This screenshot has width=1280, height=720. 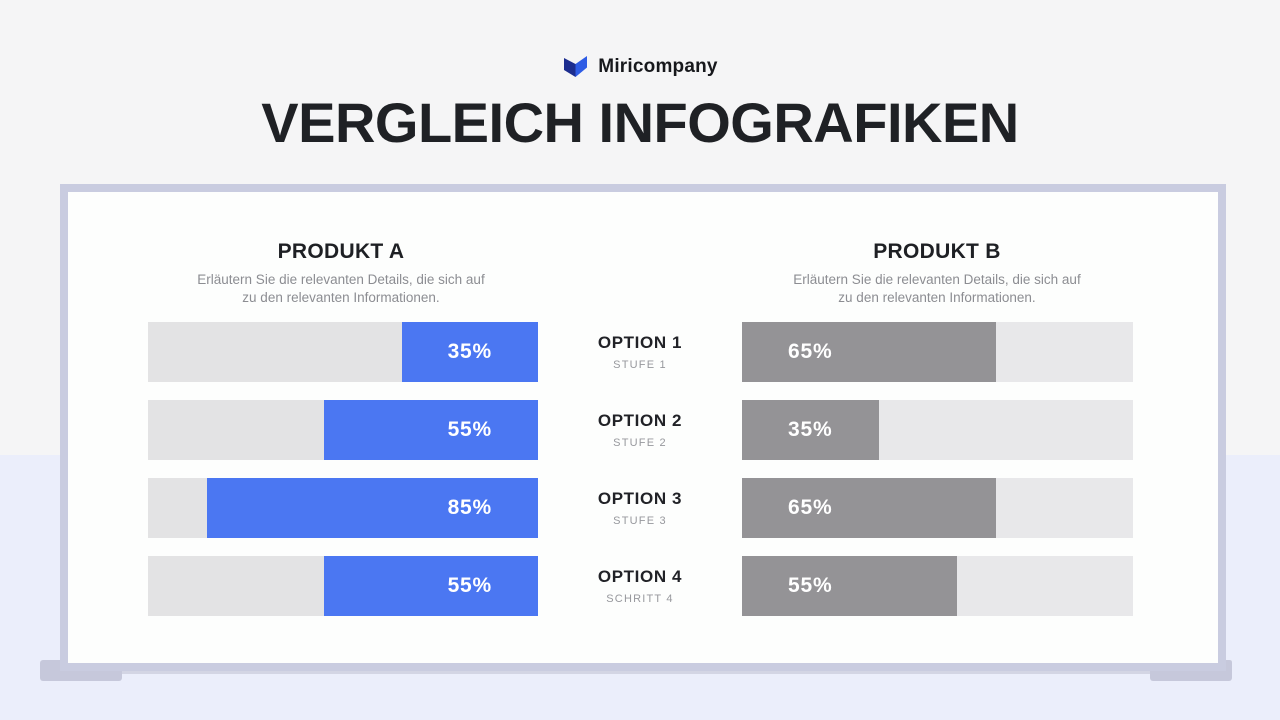 I want to click on bar-fill-product-a: 35%, so click(x=469, y=352).